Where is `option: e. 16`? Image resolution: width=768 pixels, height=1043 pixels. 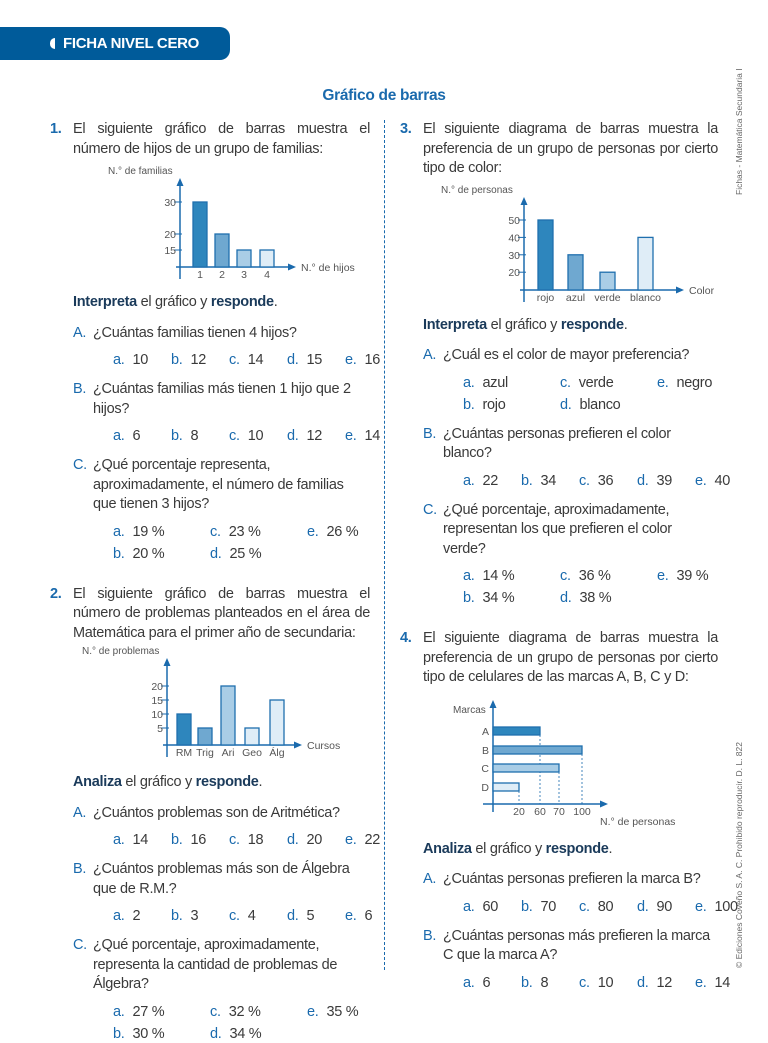 option: e. 16 is located at coordinates (363, 360).